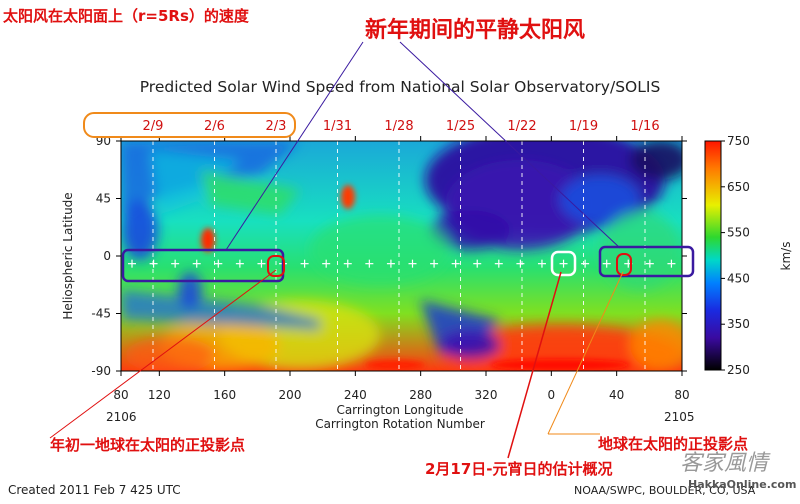 The image size is (800, 504). Describe the element at coordinates (786, 256) in the screenshot. I see `colorbar-unit-label: km/s` at that location.